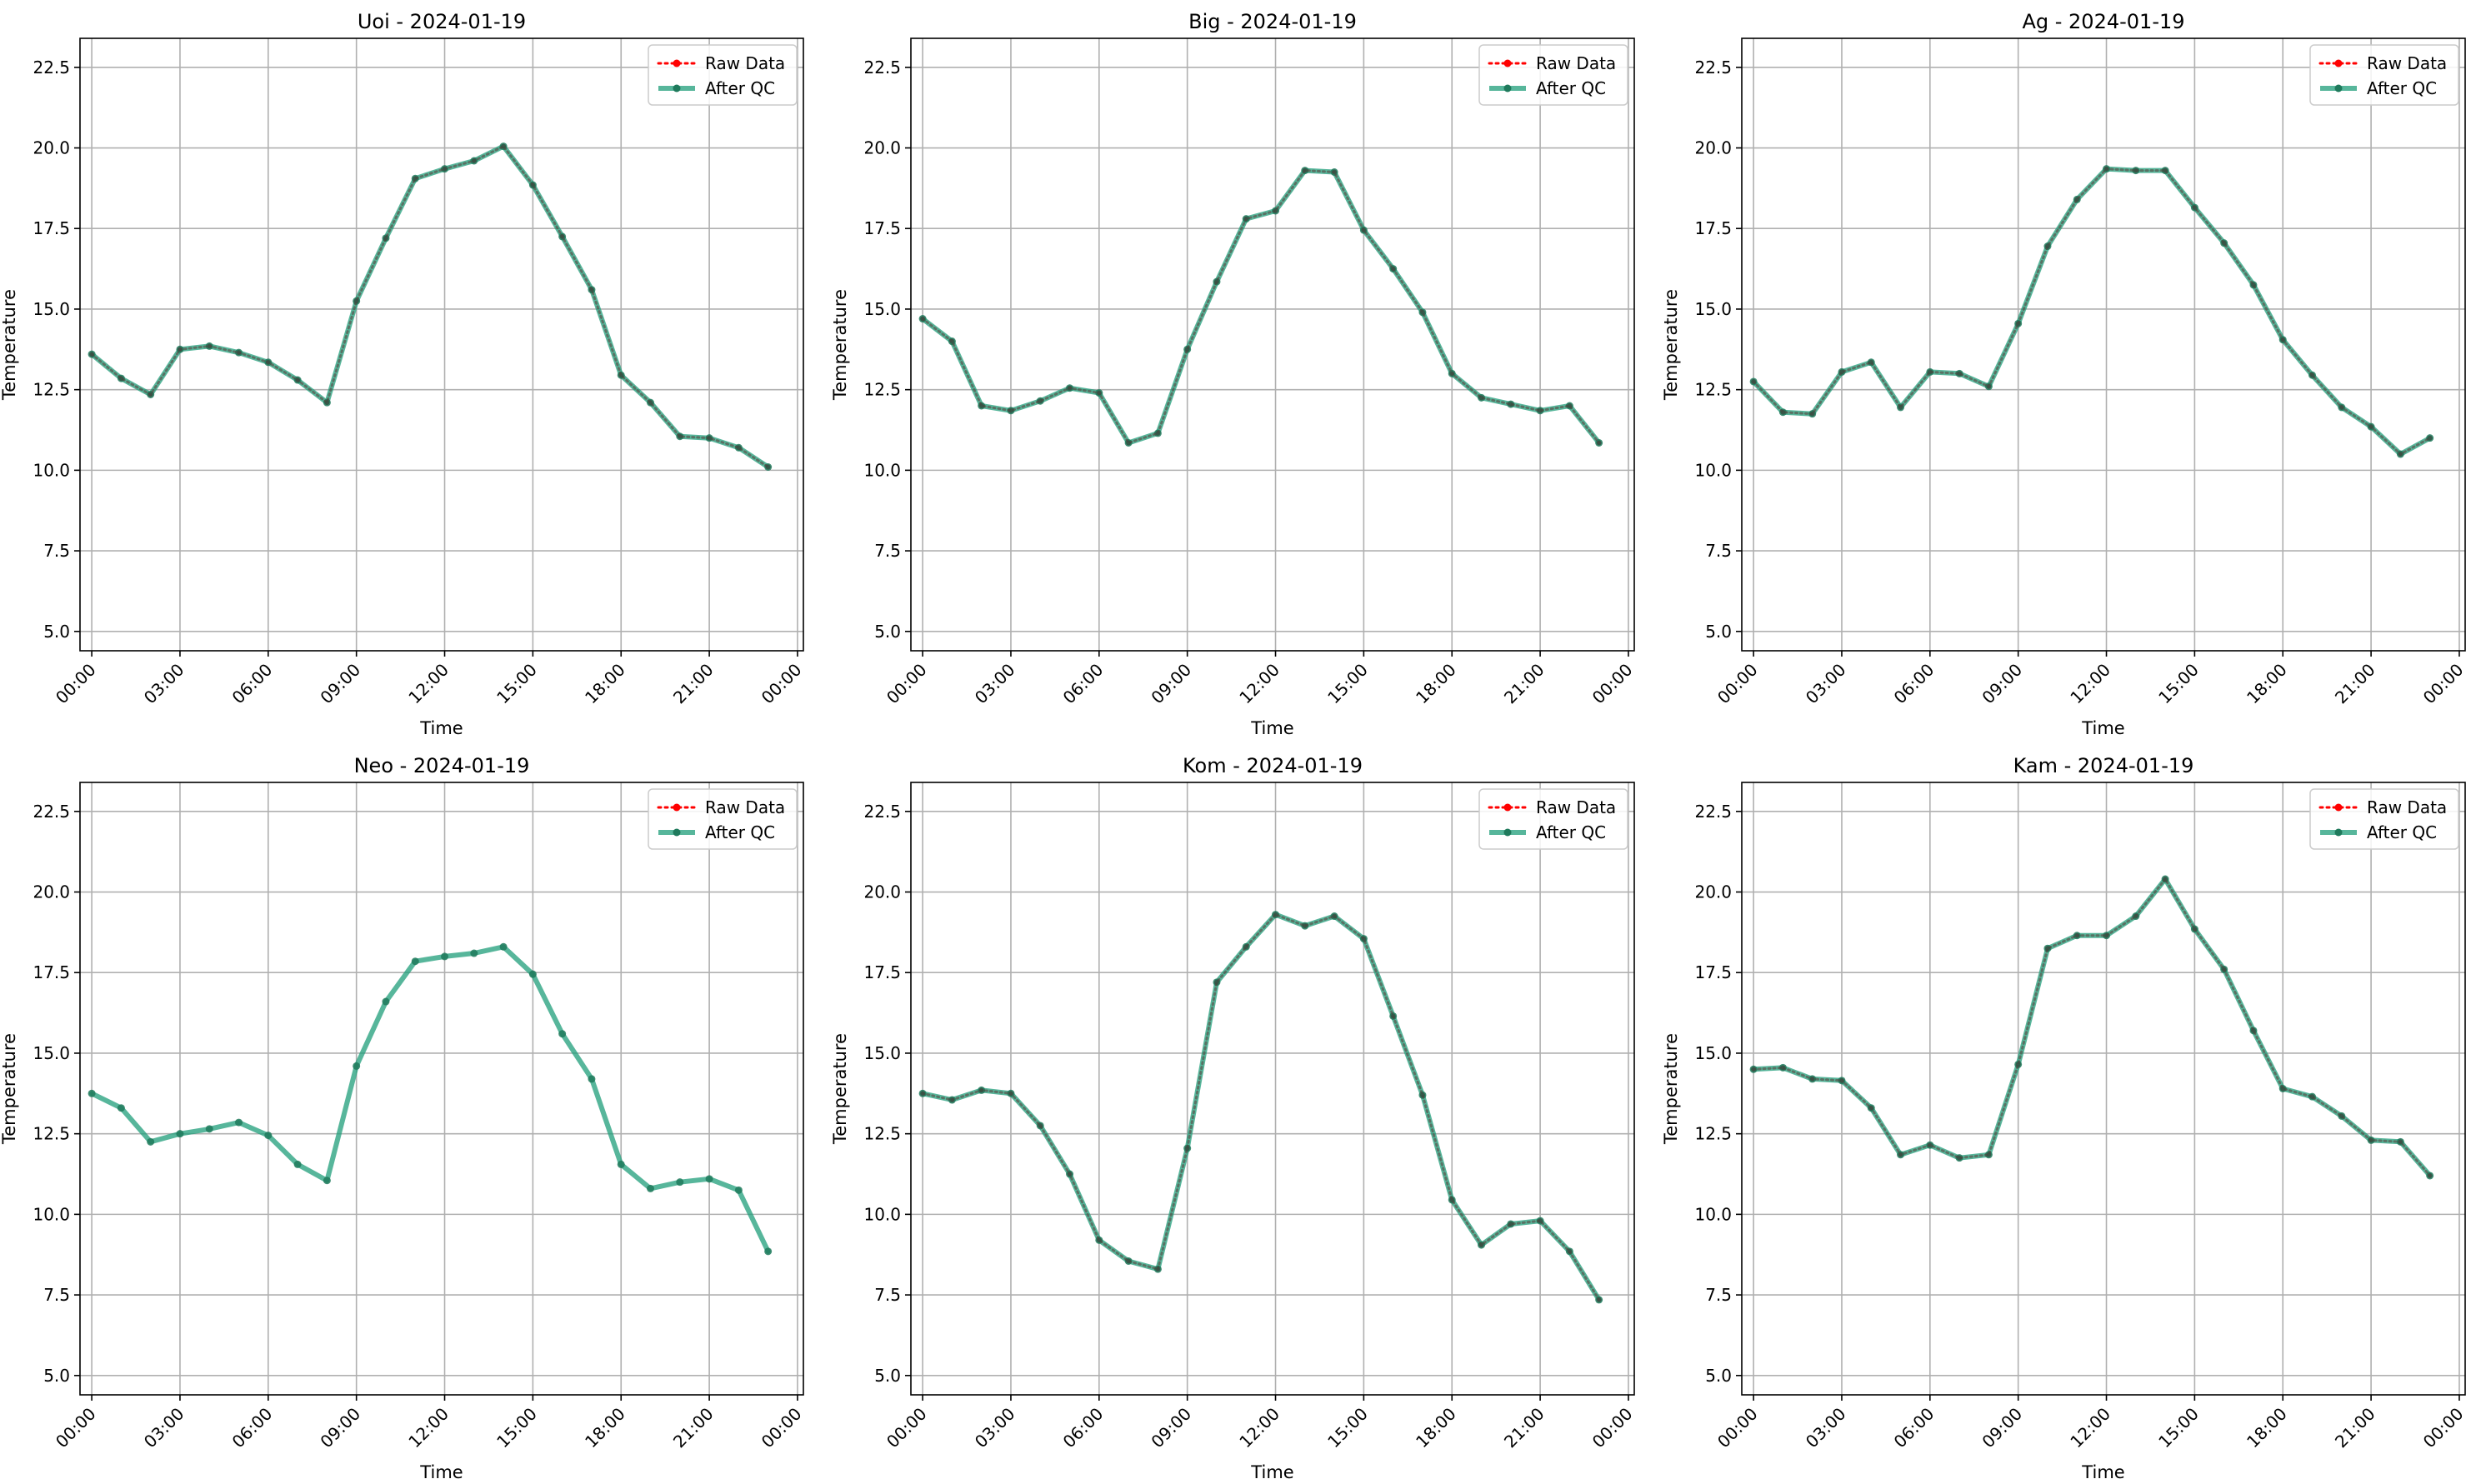  Describe the element at coordinates (2092, 311) in the screenshot. I see `series-line-raw-data` at that location.